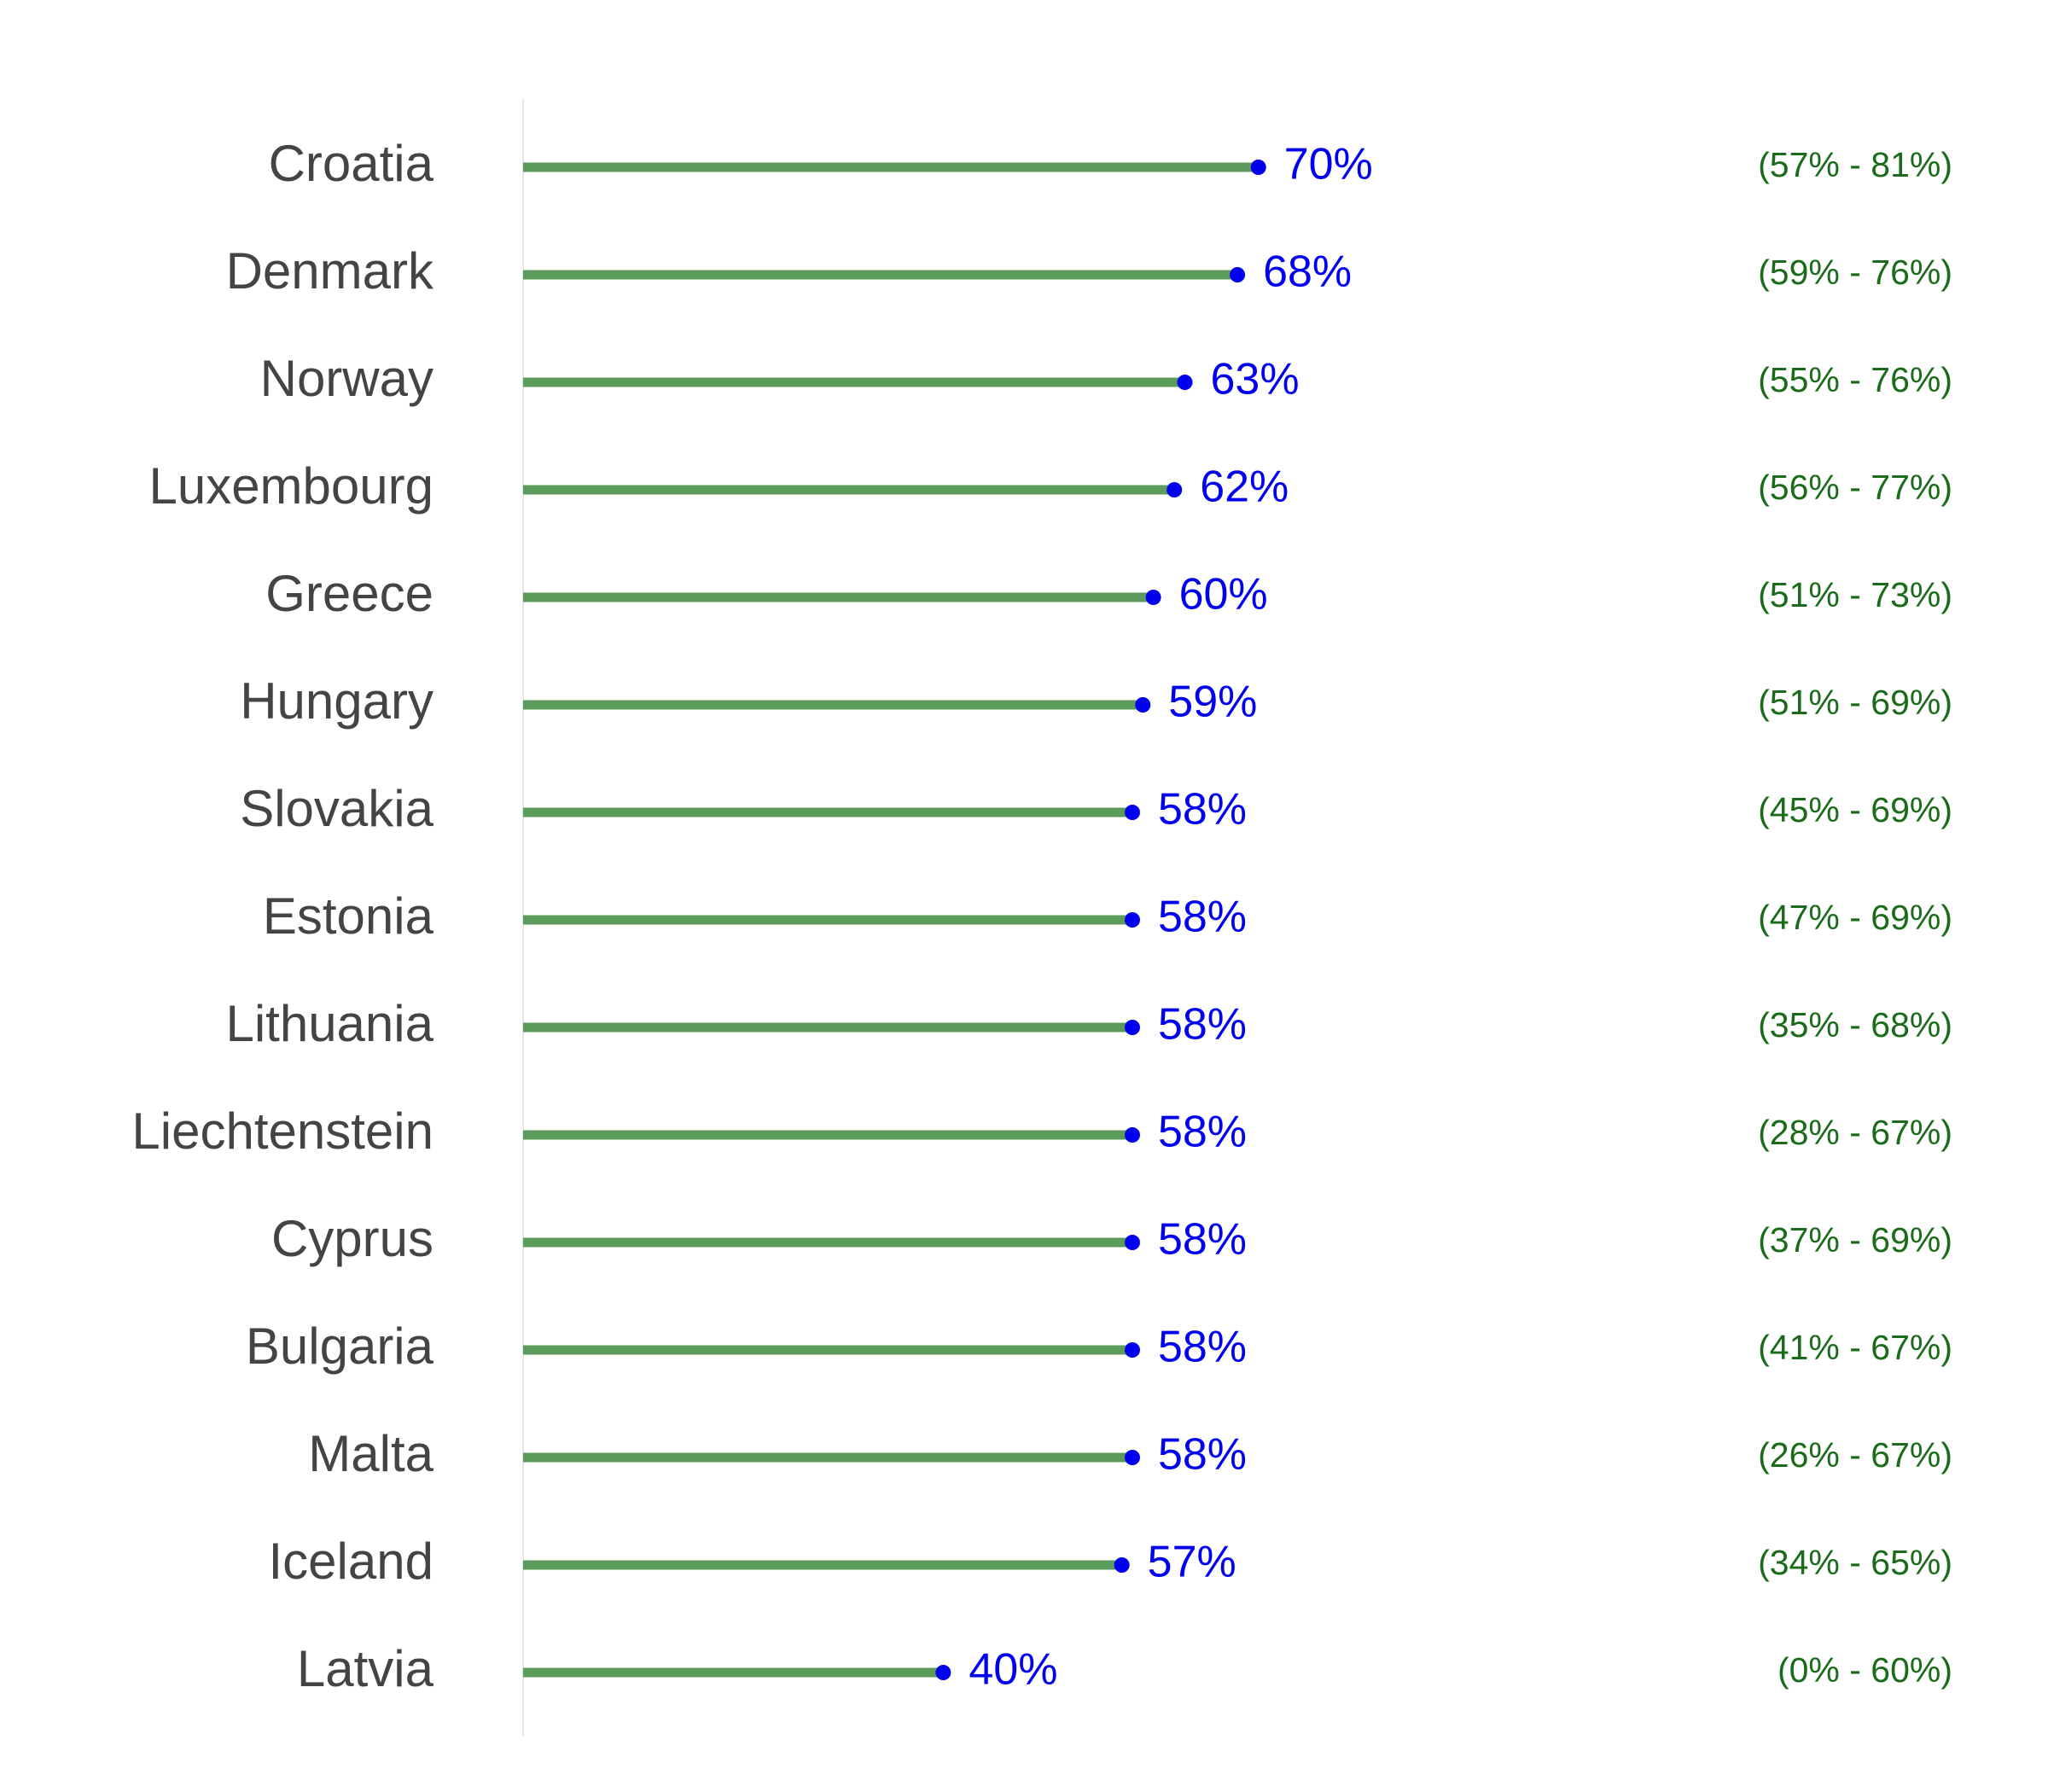 The image size is (2048, 1792). Describe the element at coordinates (336, 701) in the screenshot. I see `category-label: Hungary` at that location.